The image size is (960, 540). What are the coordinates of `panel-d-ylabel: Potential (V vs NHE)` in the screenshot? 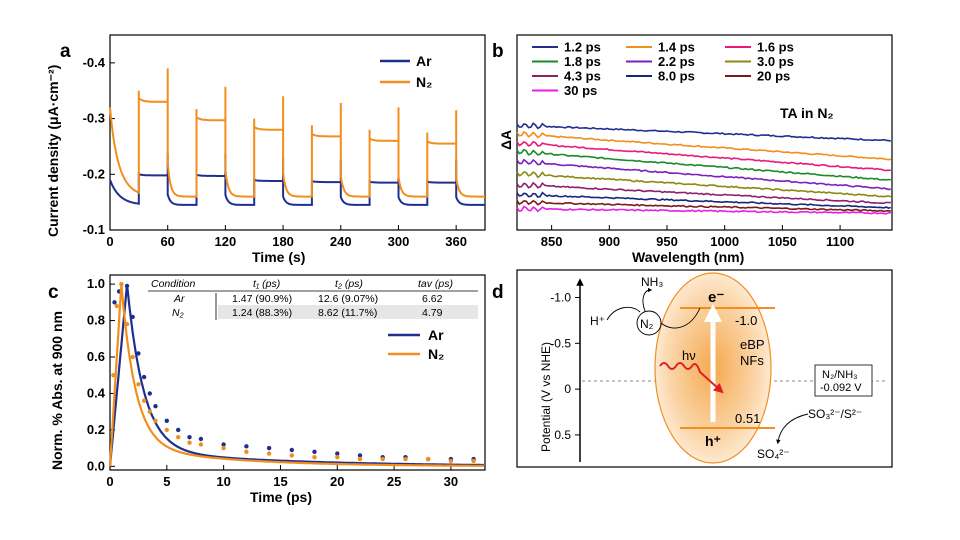 It's located at (546, 397).